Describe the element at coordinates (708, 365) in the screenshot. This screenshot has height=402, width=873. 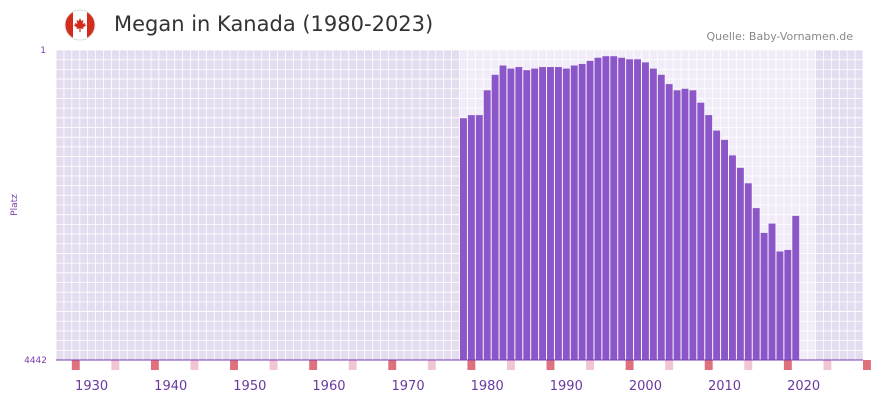
I see `year-marker-2008` at that location.